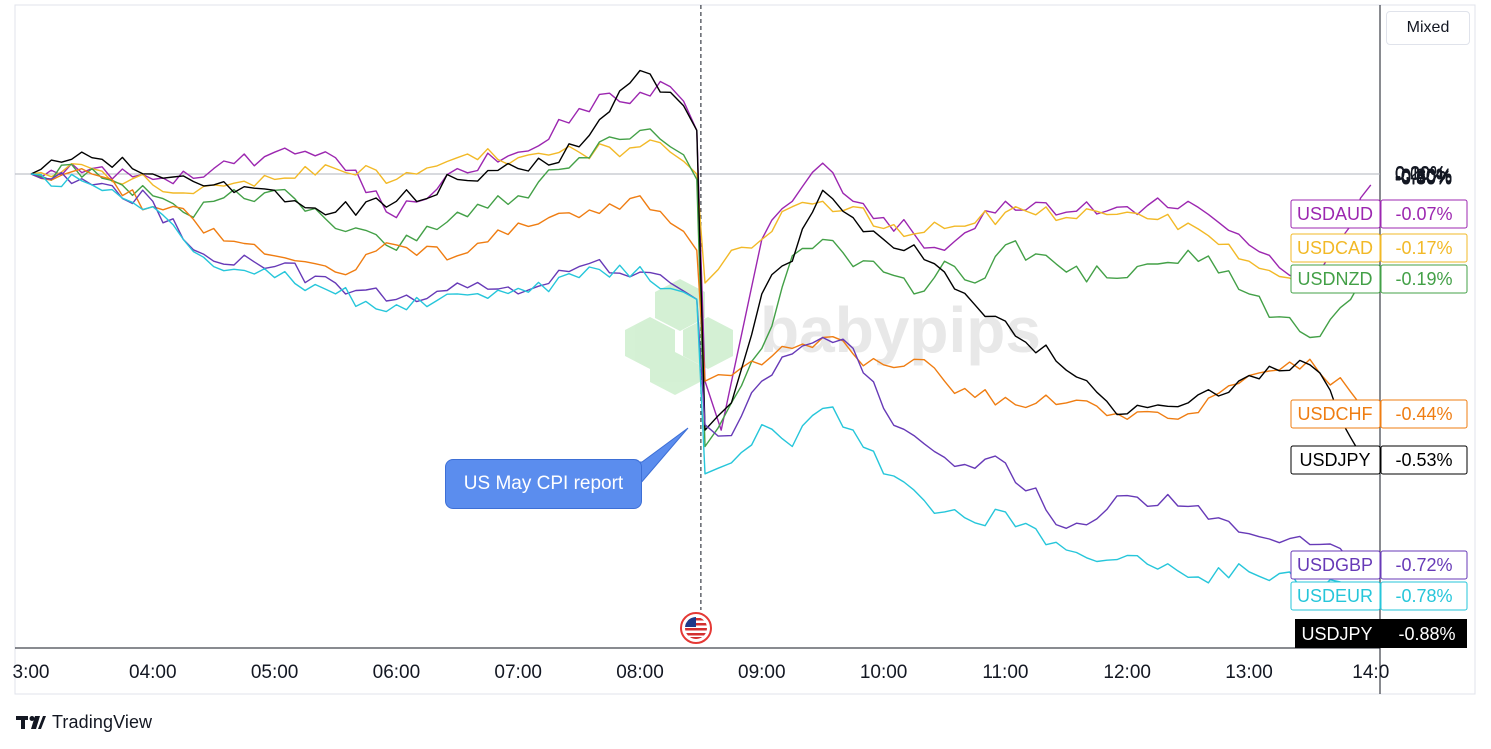 The height and width of the screenshot is (749, 1491). Describe the element at coordinates (1127, 672) in the screenshot. I see `x-tick-label: 12:00` at that location.